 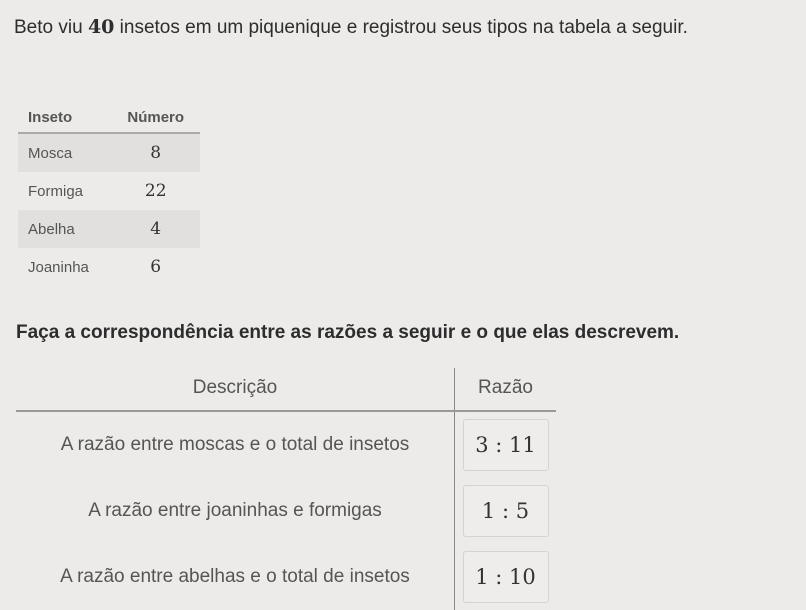 What do you see at coordinates (235, 389) in the screenshot?
I see `column-header: Descrição` at bounding box center [235, 389].